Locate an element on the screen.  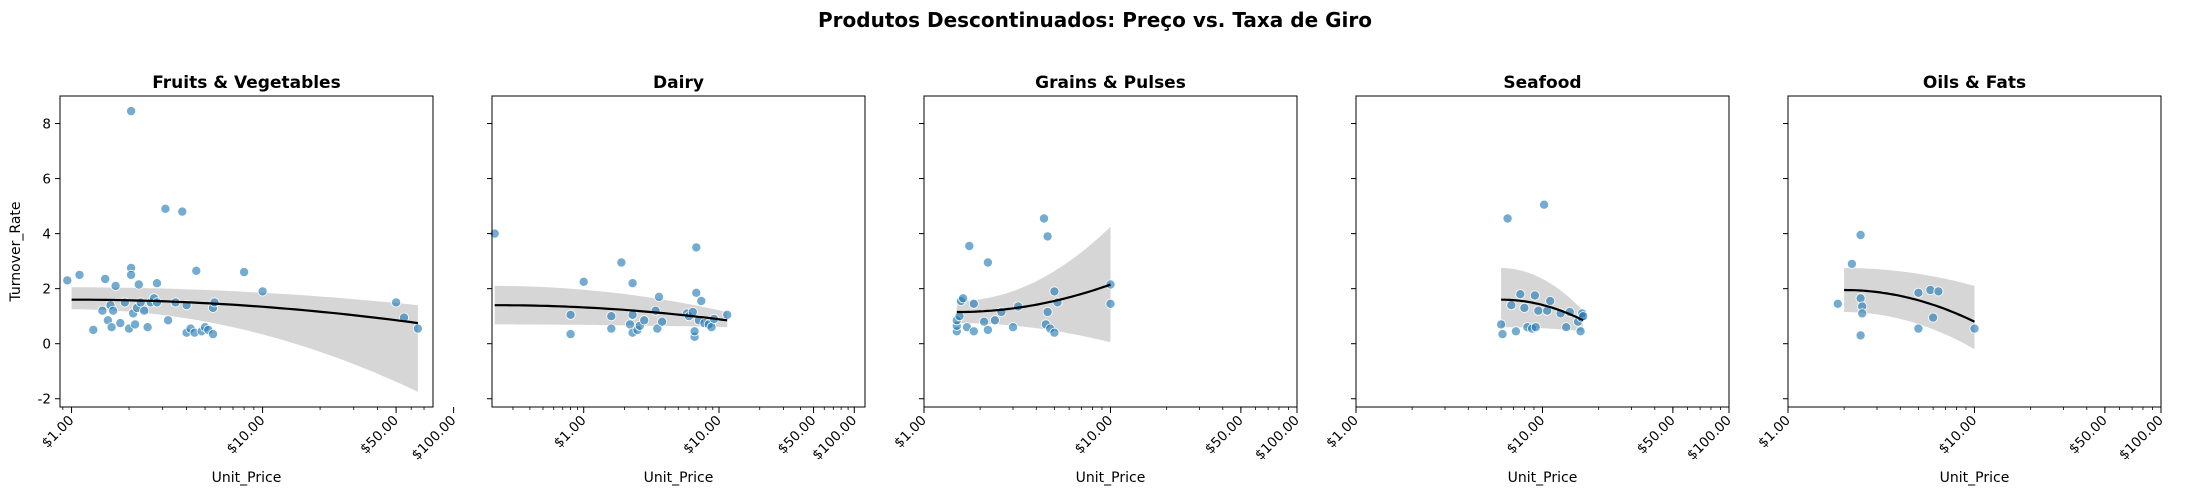
panel-title: Seafood is located at coordinates (1542, 83).